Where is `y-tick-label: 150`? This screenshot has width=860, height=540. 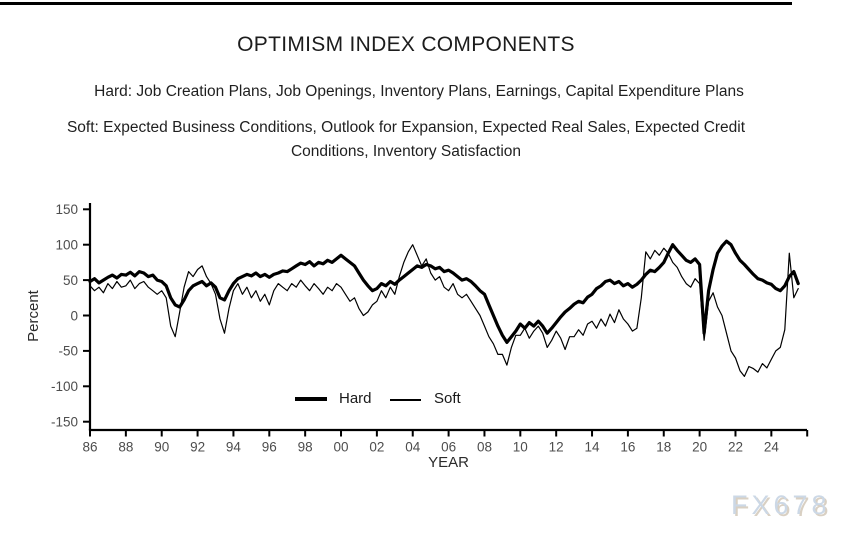 y-tick-label: 150 is located at coordinates (66, 209).